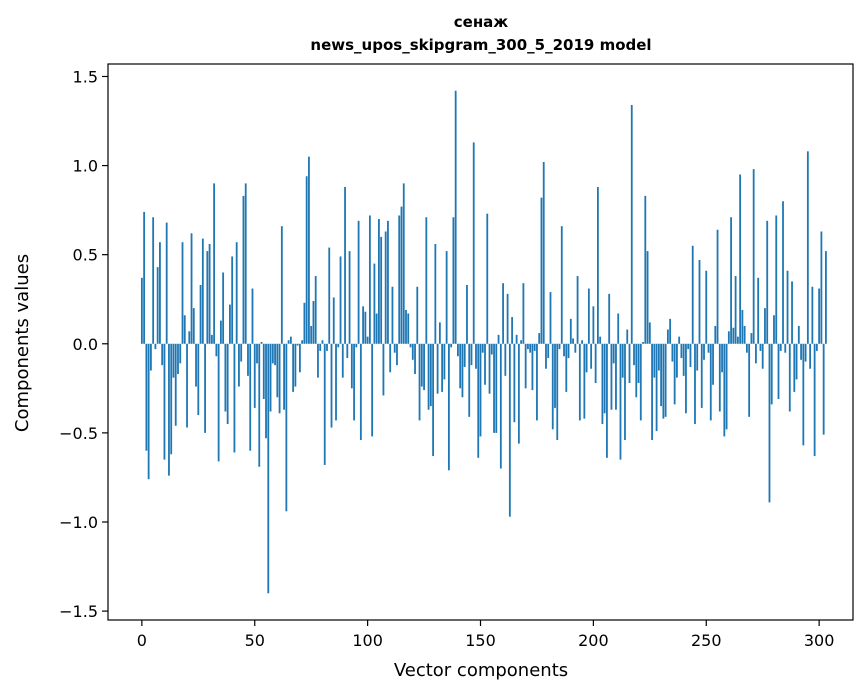  Describe the element at coordinates (22, 343) in the screenshot. I see `y-axis-label: Components values` at that location.